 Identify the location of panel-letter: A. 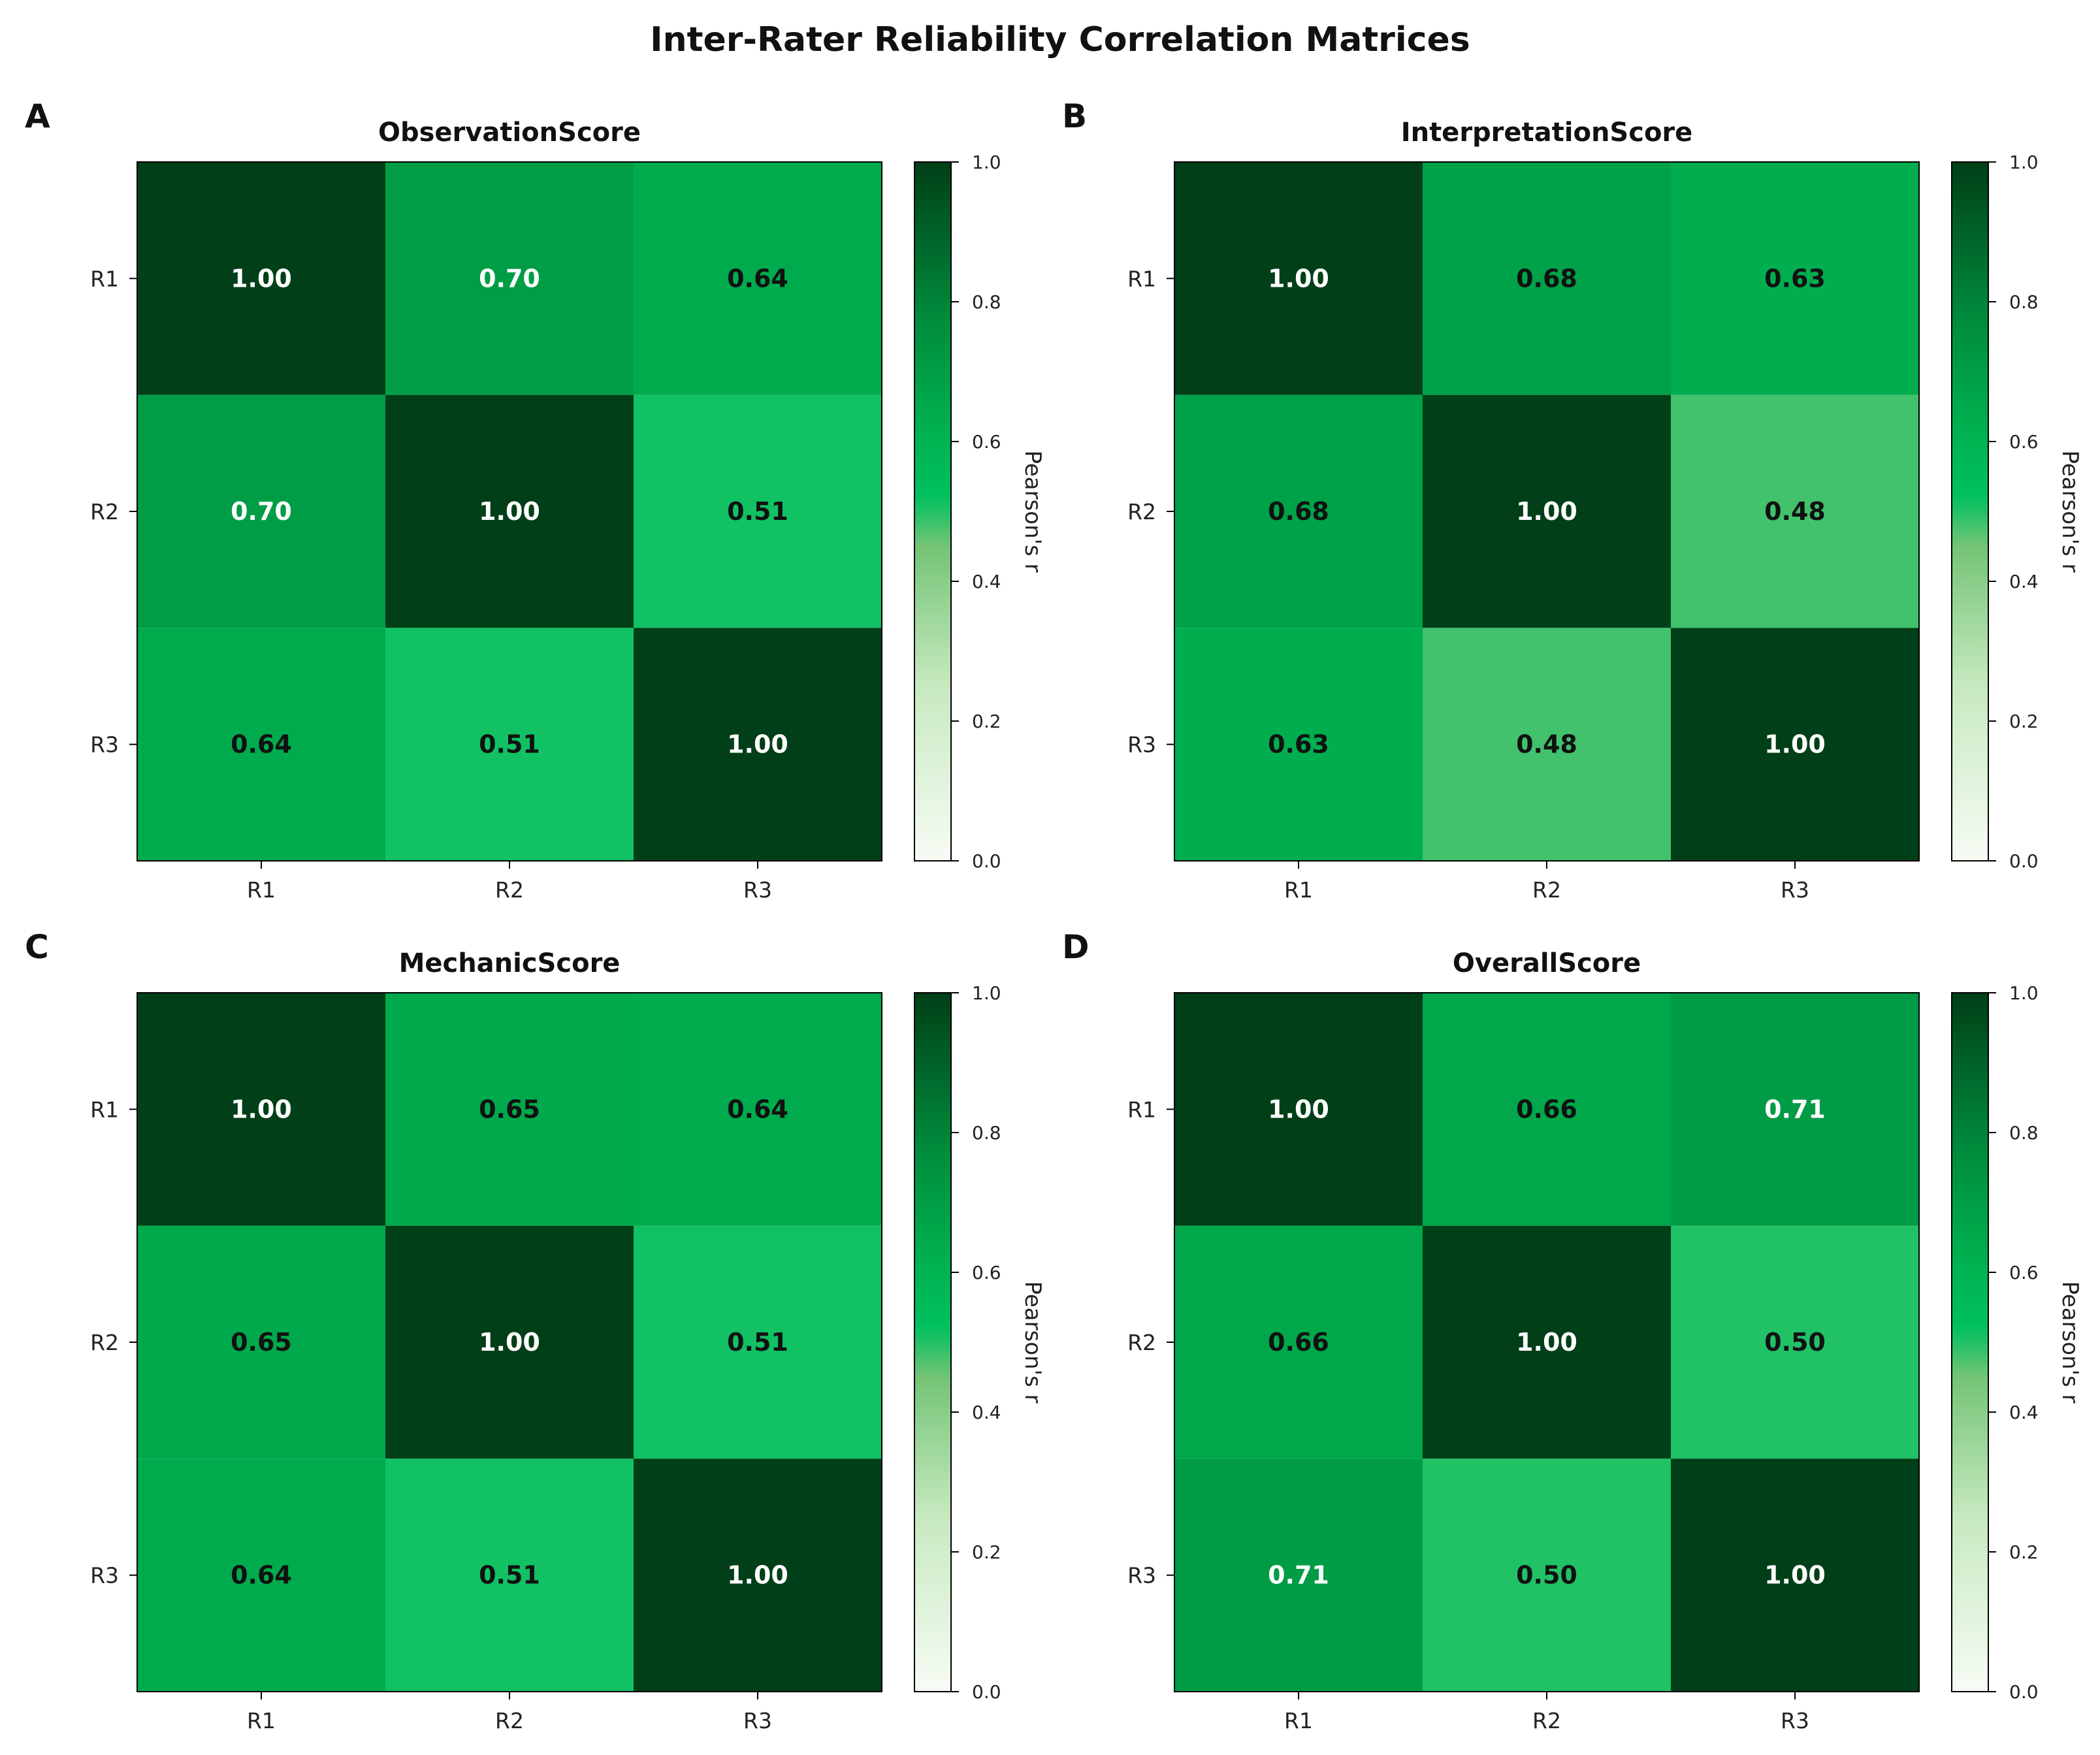
(37, 116).